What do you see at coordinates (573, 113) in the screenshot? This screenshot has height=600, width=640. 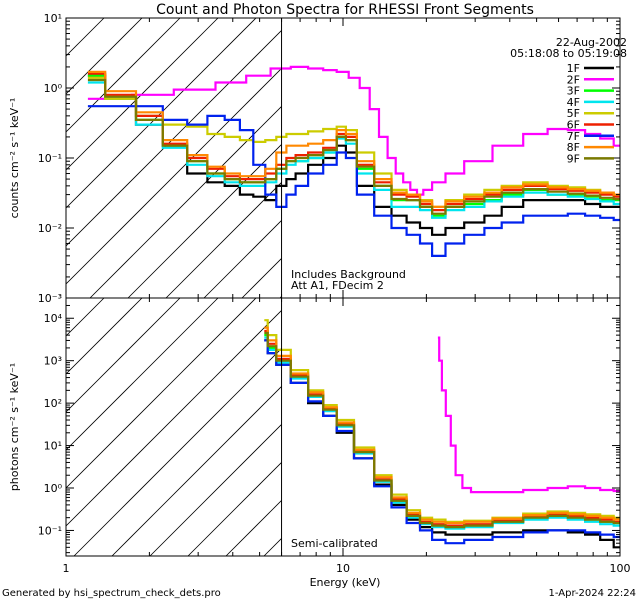 I see `legend-label-5f: 5F` at bounding box center [573, 113].